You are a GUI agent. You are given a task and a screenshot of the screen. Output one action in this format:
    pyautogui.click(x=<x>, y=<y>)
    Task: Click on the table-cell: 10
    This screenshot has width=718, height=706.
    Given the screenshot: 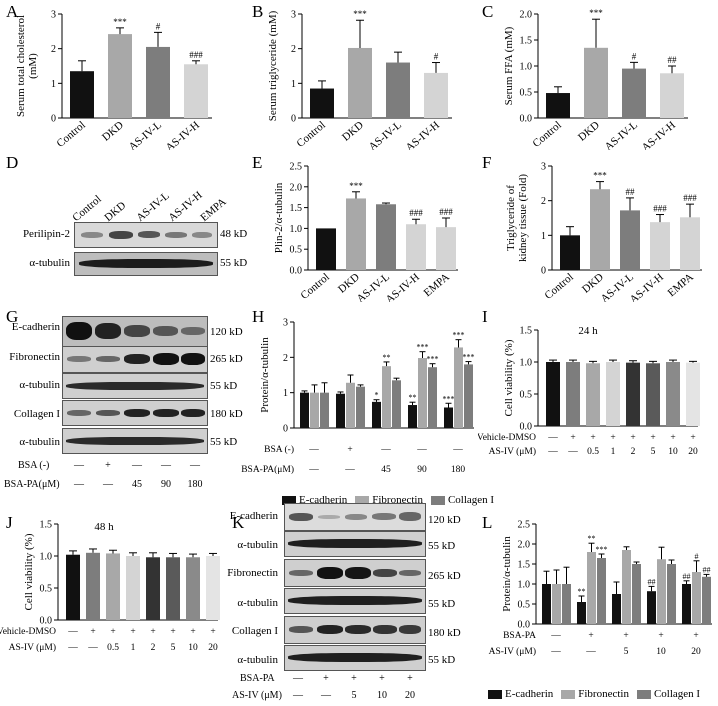 What is the action you would take?
    pyautogui.click(x=382, y=695)
    